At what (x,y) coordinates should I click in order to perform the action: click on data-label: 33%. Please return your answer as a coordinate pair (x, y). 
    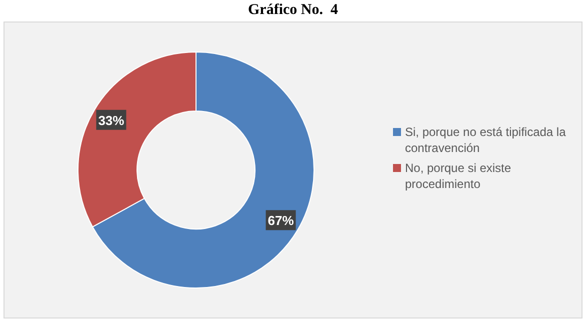
    Looking at the image, I should click on (111, 120).